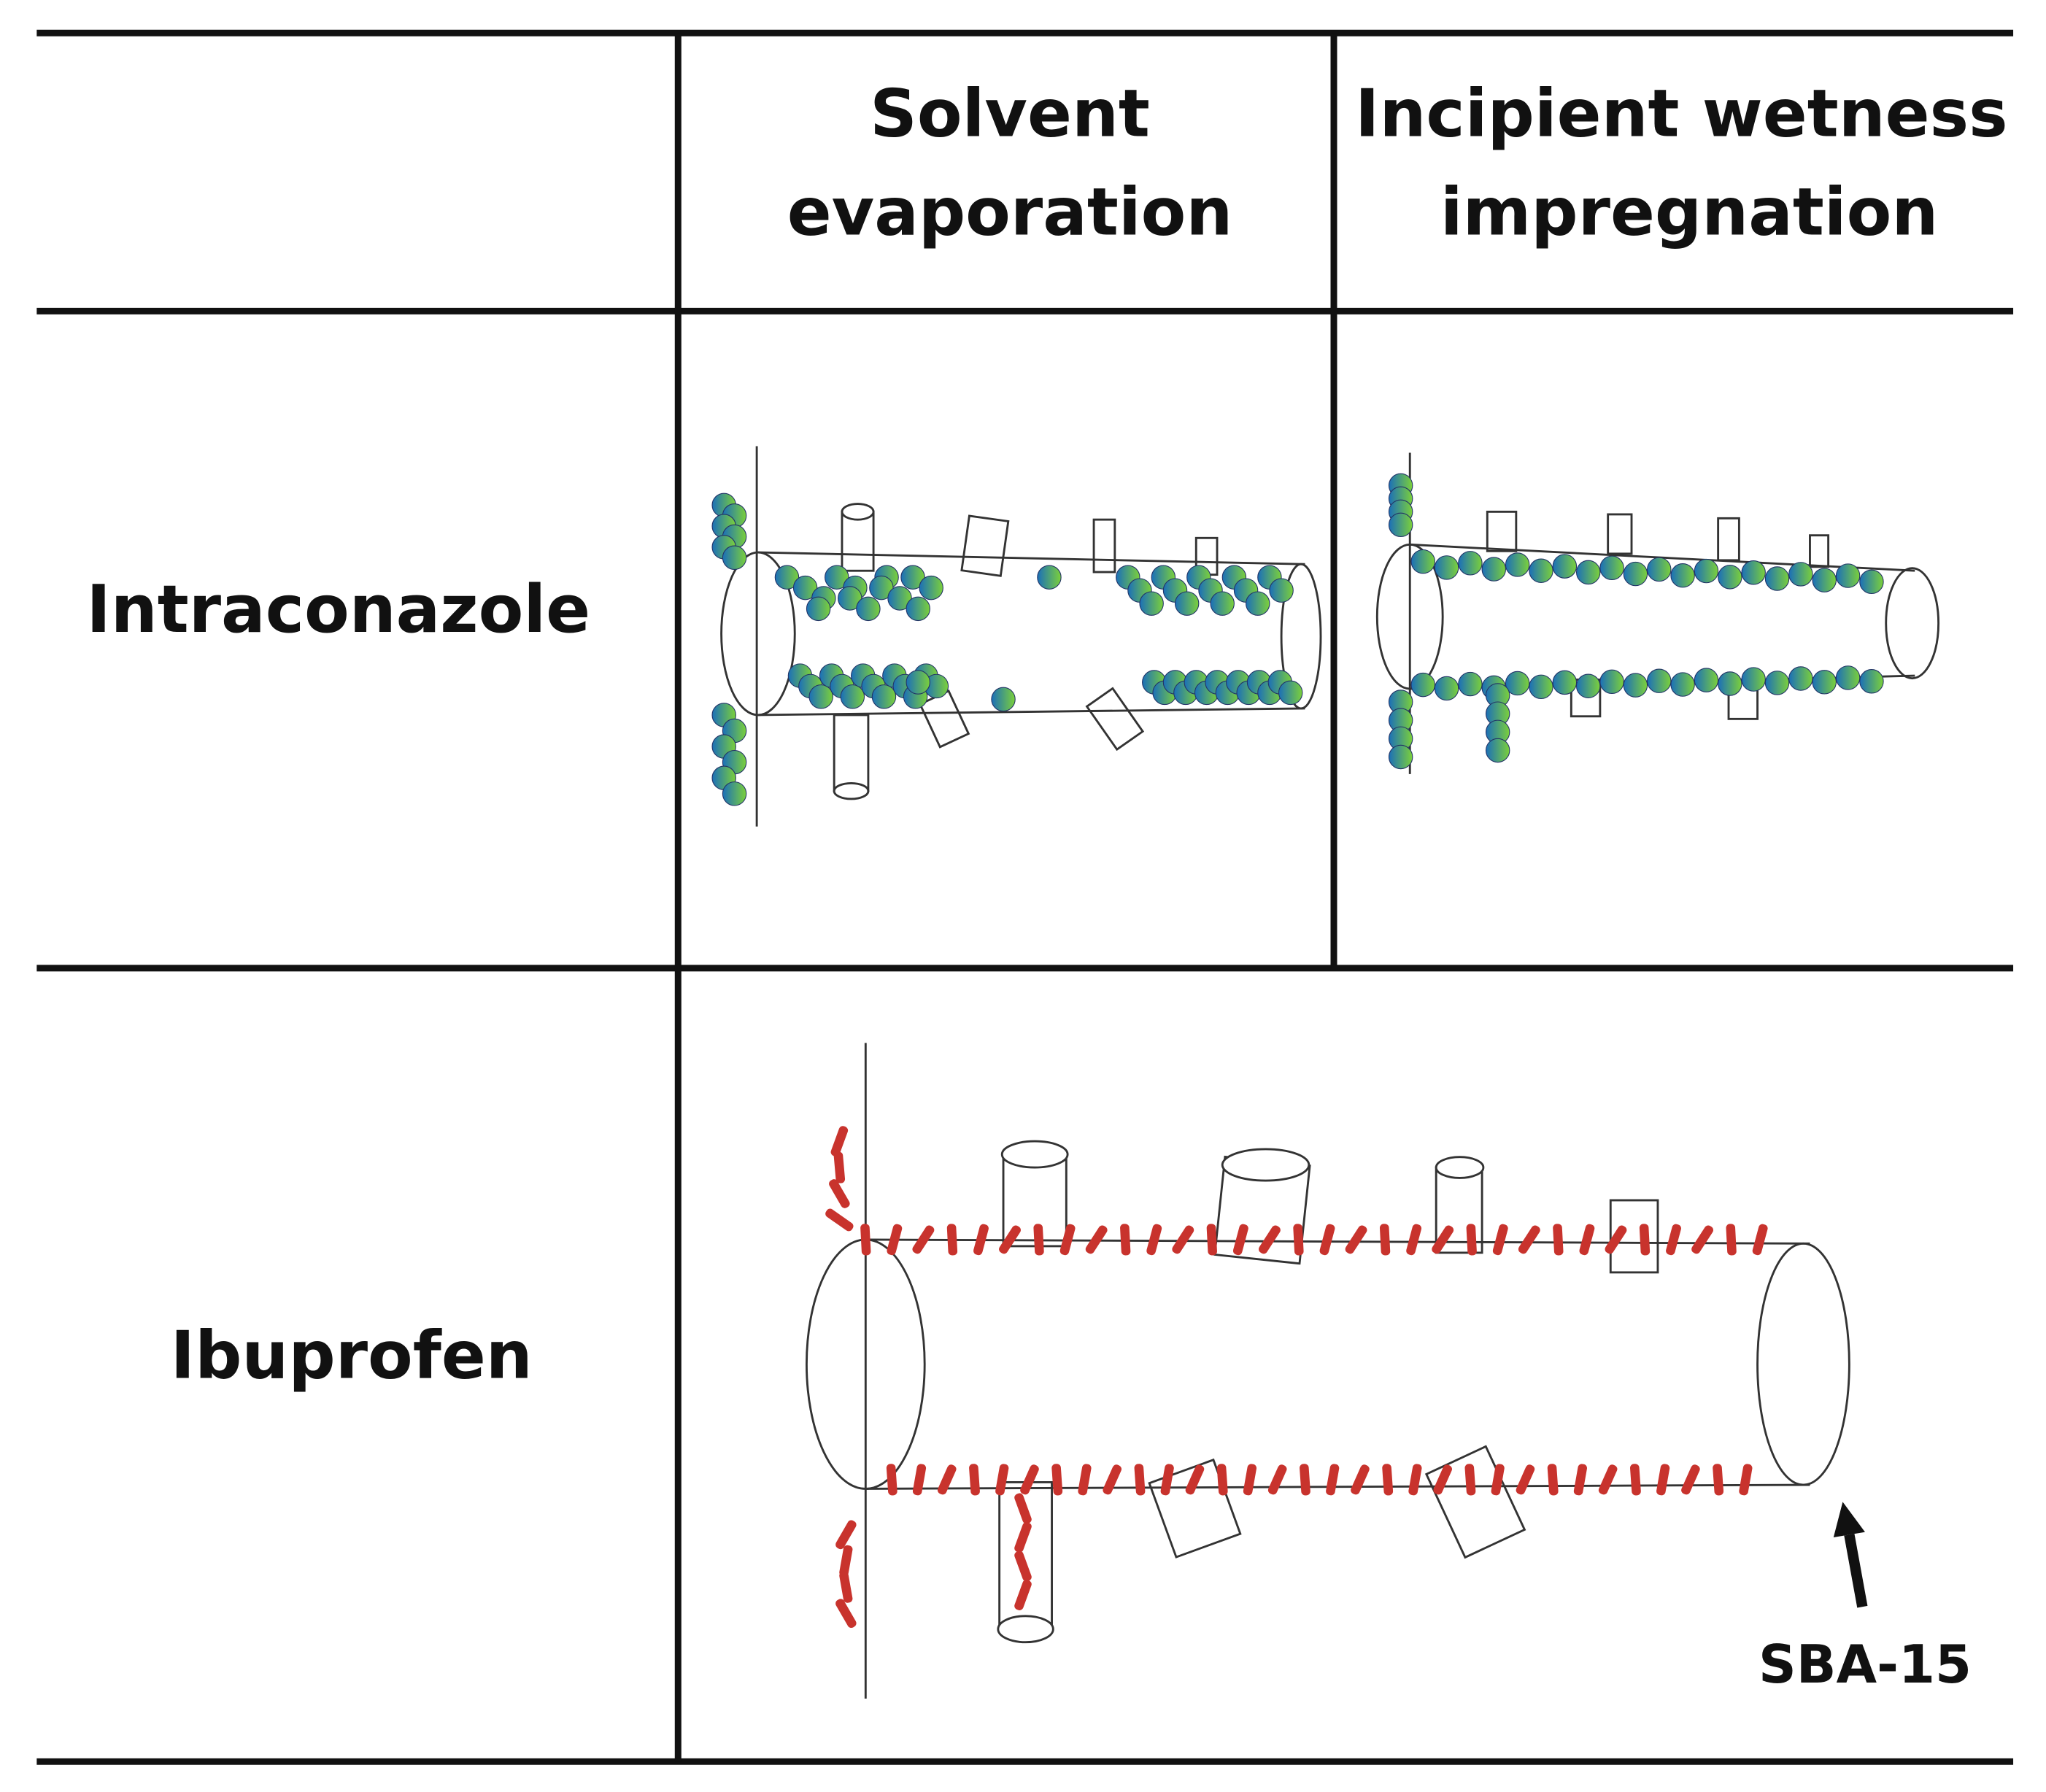 The height and width of the screenshot is (1792, 2046). Describe the element at coordinates (1681, 114) in the screenshot. I see `column-header: Incipient wetness` at that location.